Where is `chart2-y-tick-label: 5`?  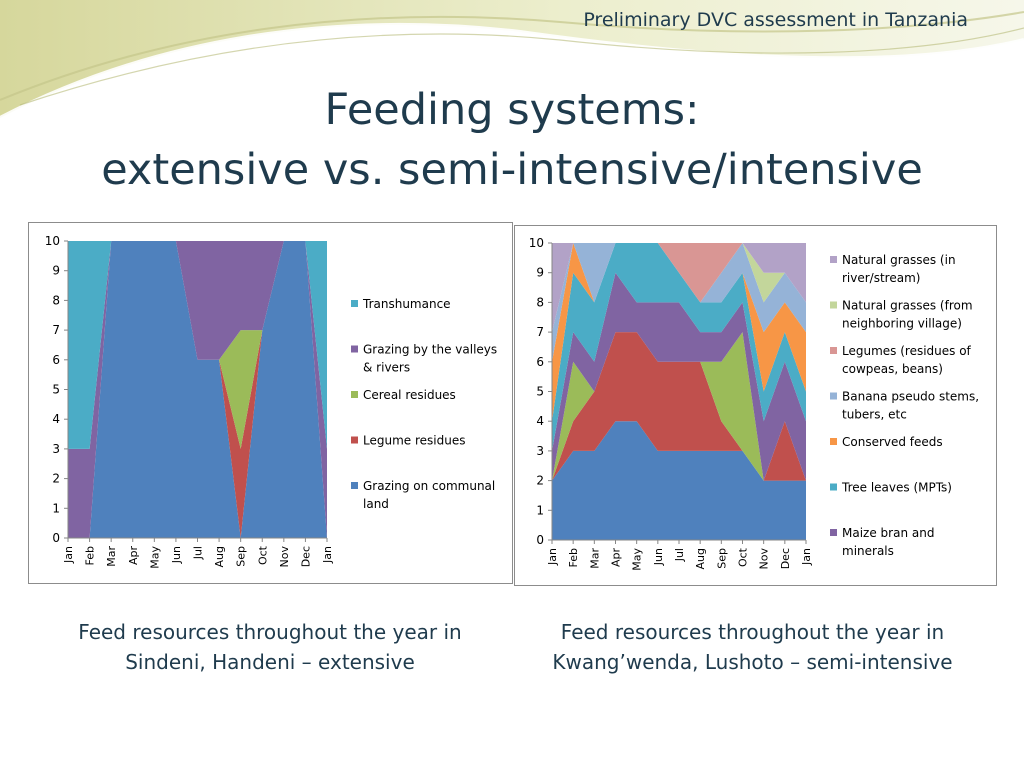 chart2-y-tick-label: 5 is located at coordinates (540, 392).